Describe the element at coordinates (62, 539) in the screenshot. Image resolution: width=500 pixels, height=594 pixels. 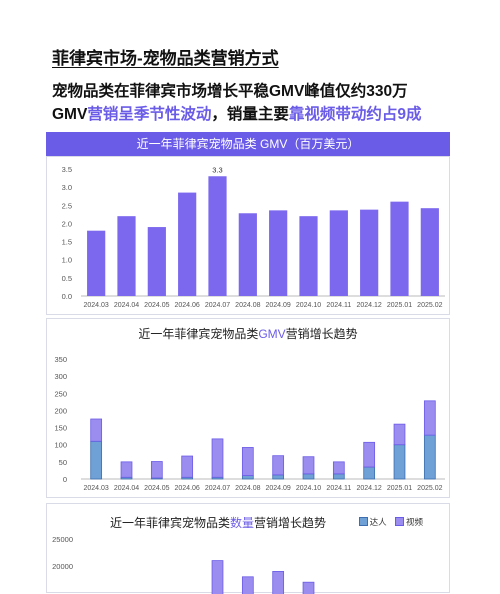
I see `y-tick-label: 25000` at that location.